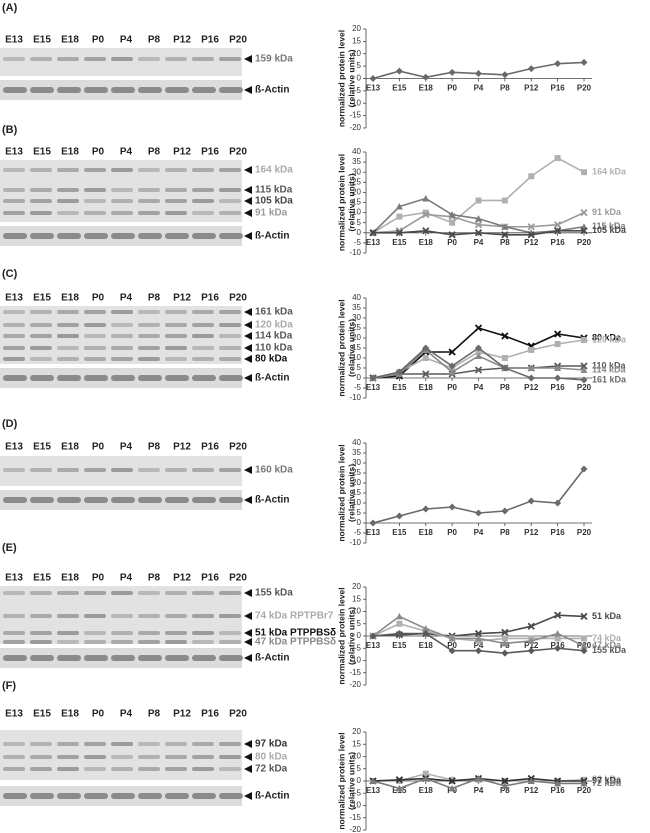 This screenshot has height=833, width=650. I want to click on lane-label: E13, so click(14, 447).